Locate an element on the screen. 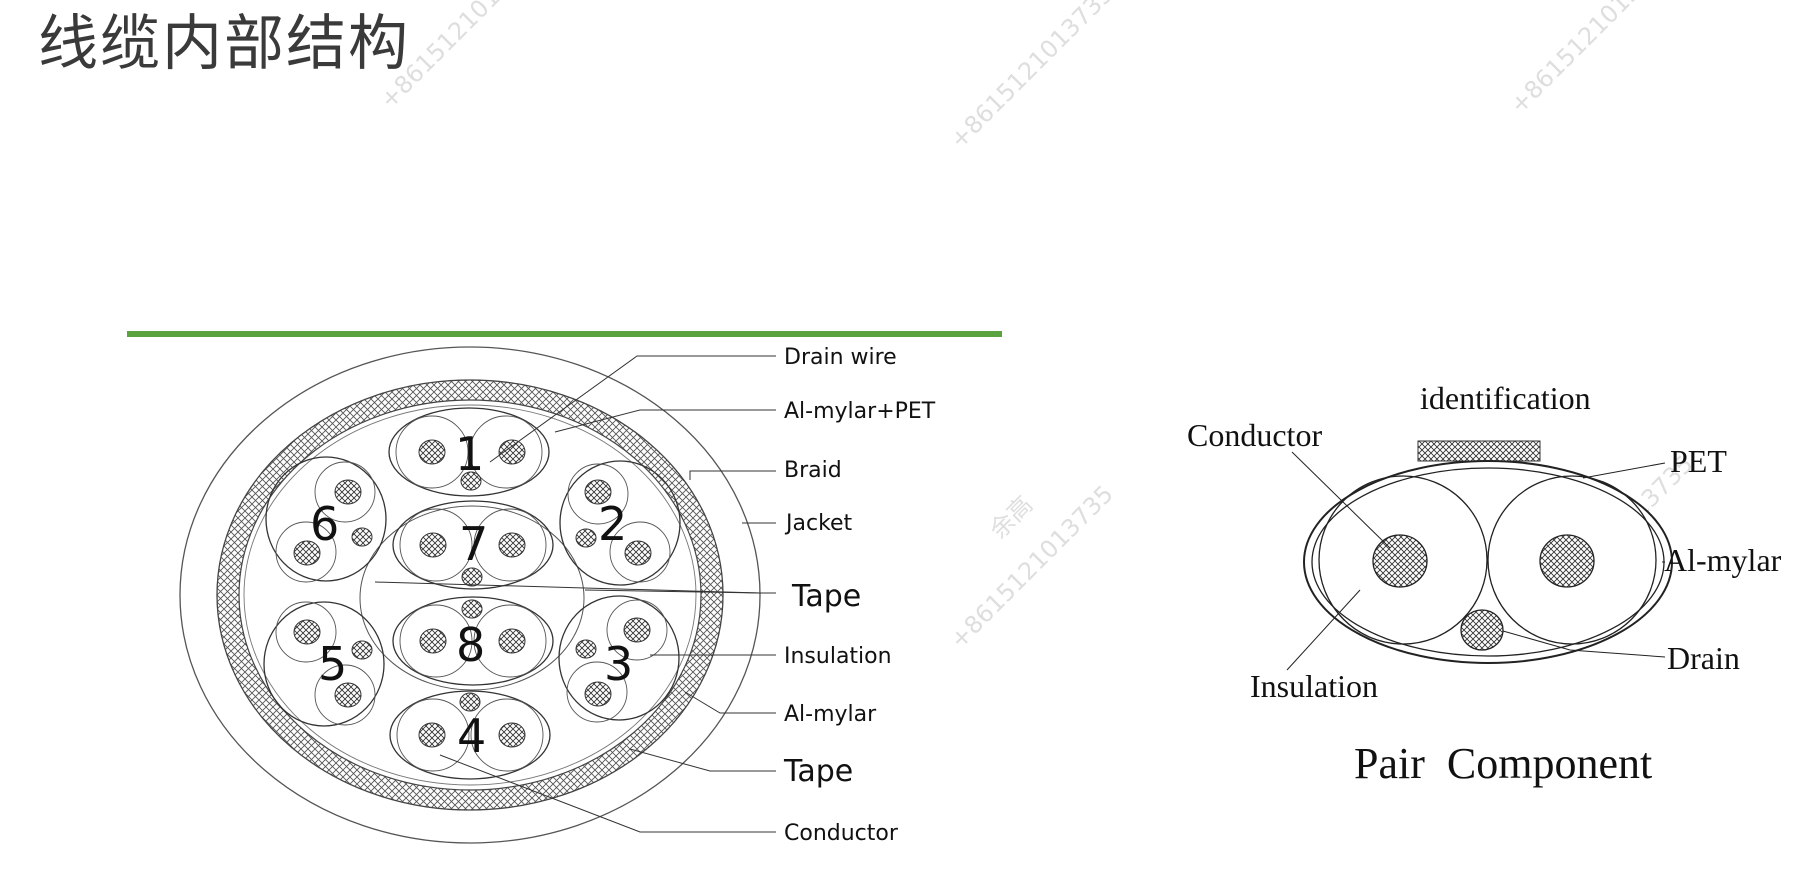  conductor-right is located at coordinates (1567, 561).